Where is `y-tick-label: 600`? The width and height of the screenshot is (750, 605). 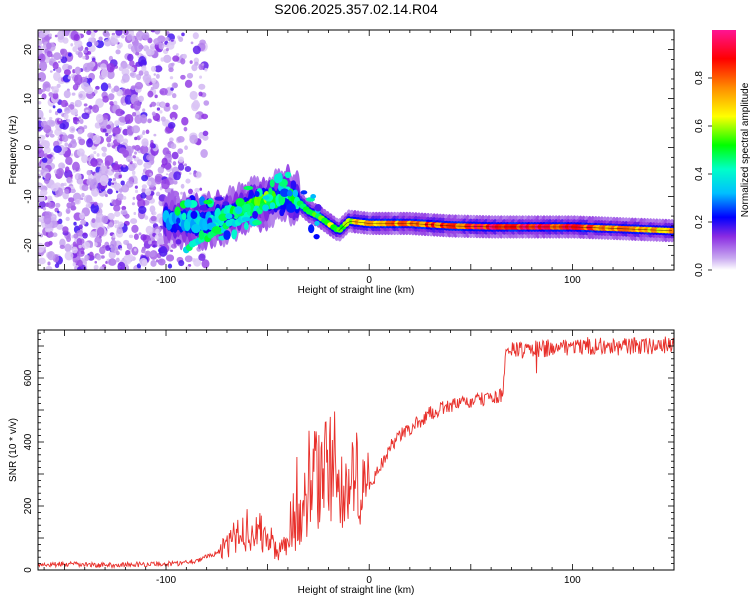 y-tick-label: 600 is located at coordinates (28, 377).